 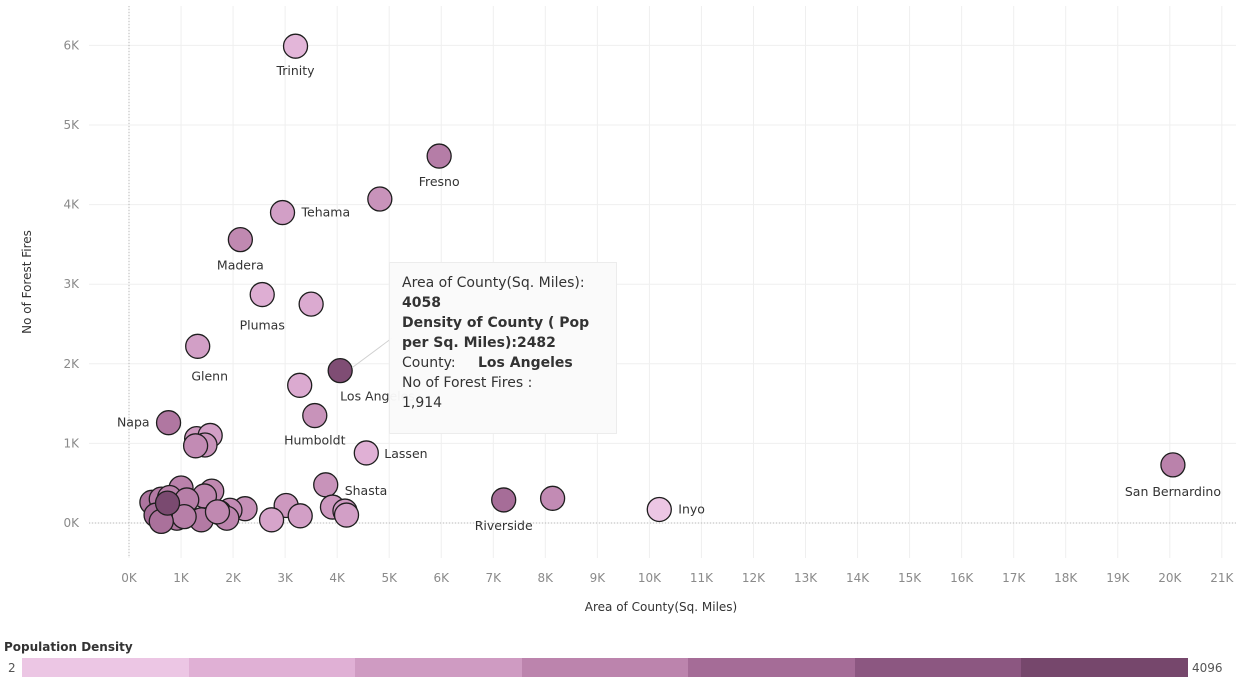 What do you see at coordinates (1170, 578) in the screenshot?
I see `x-tick-label: 20K` at bounding box center [1170, 578].